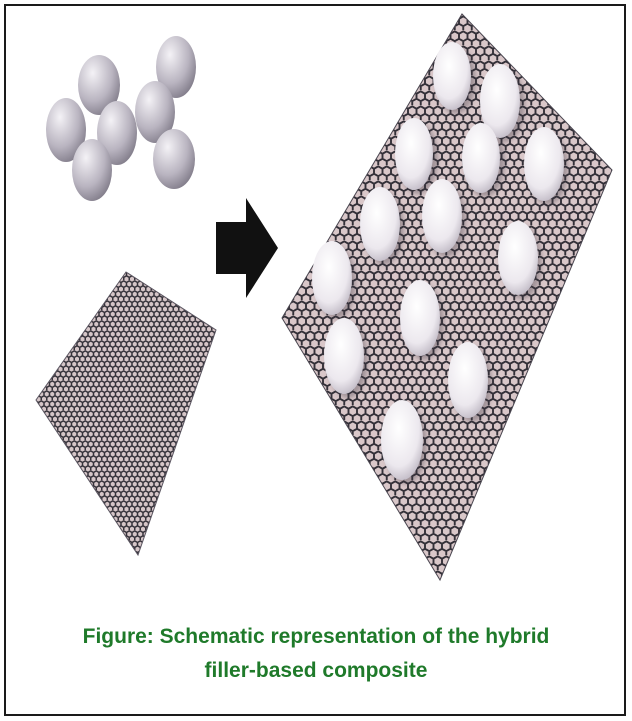 Image resolution: width=632 pixels, height=721 pixels. What do you see at coordinates (247, 248) in the screenshot?
I see `right-arrow-icon` at bounding box center [247, 248].